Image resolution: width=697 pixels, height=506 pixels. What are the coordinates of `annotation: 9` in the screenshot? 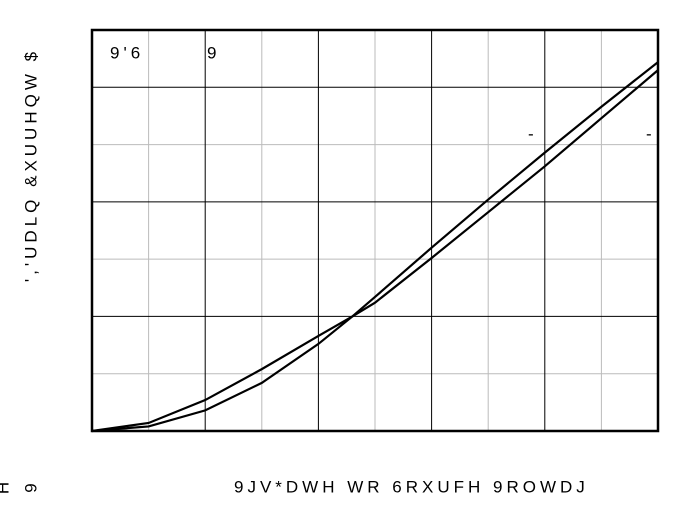 It's located at (211, 52).